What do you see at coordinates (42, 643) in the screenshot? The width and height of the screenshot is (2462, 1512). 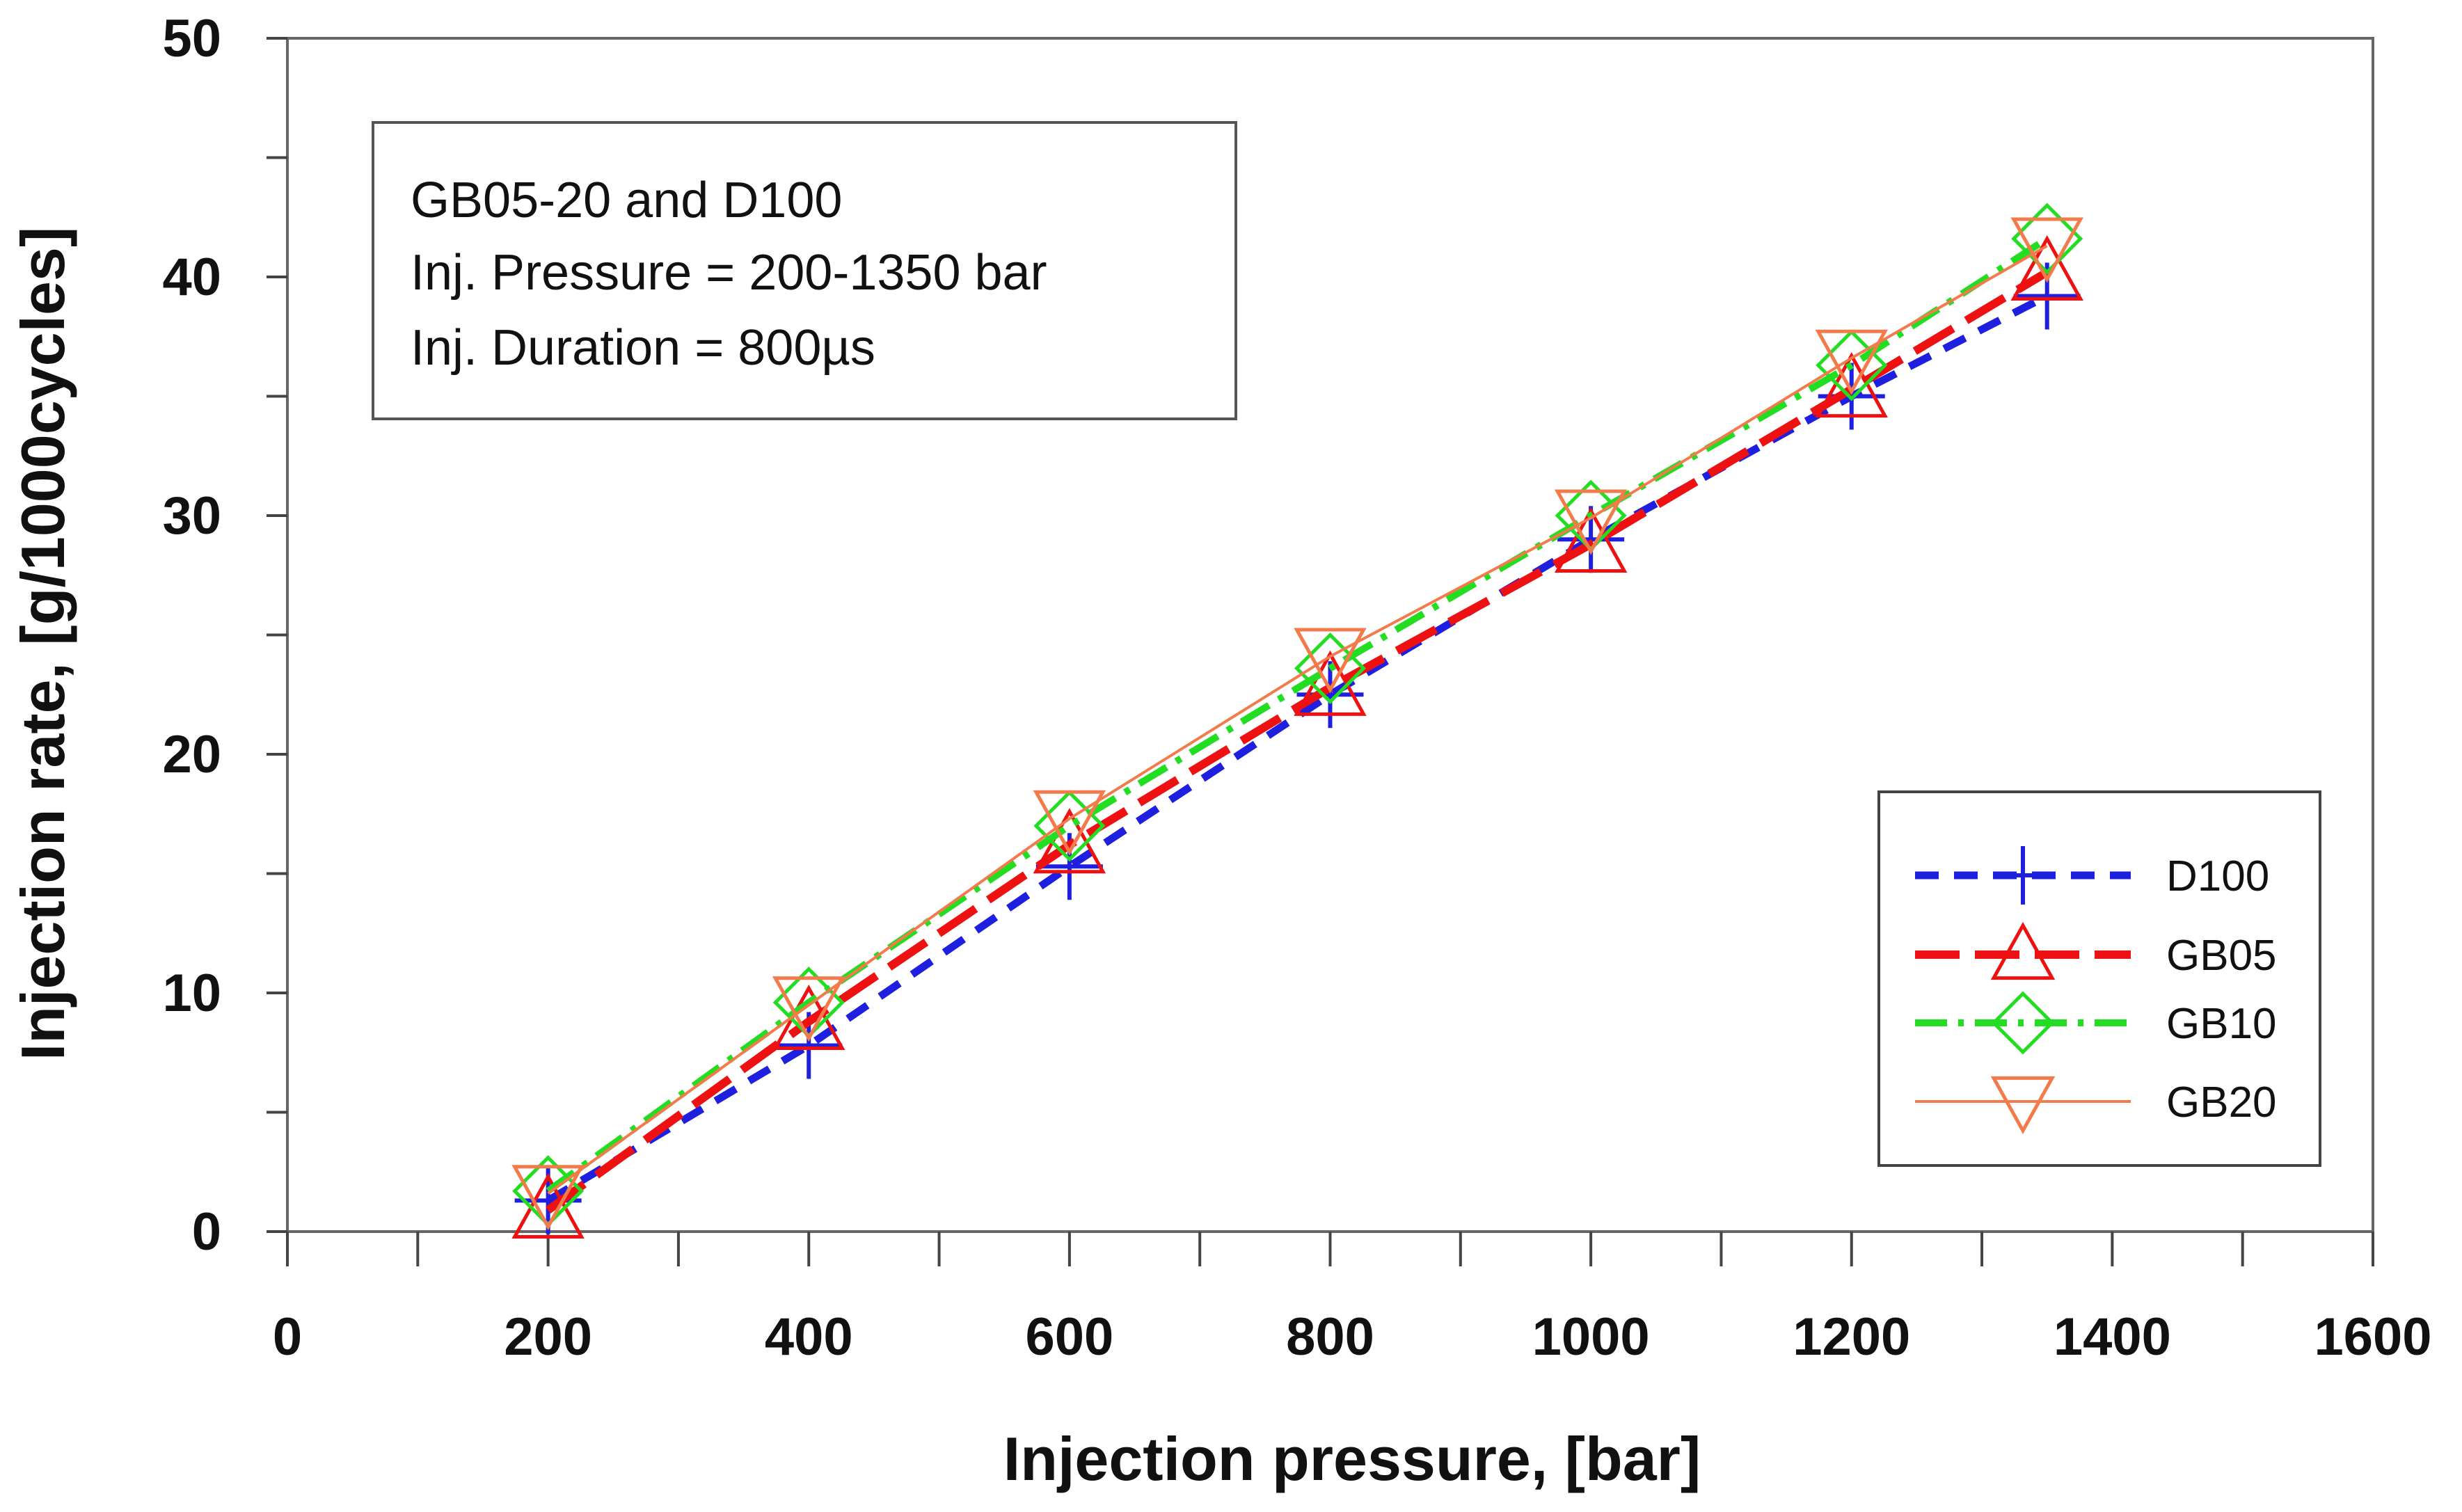 I see `y-axis-title: Injection rate, [g/1000cycles]` at bounding box center [42, 643].